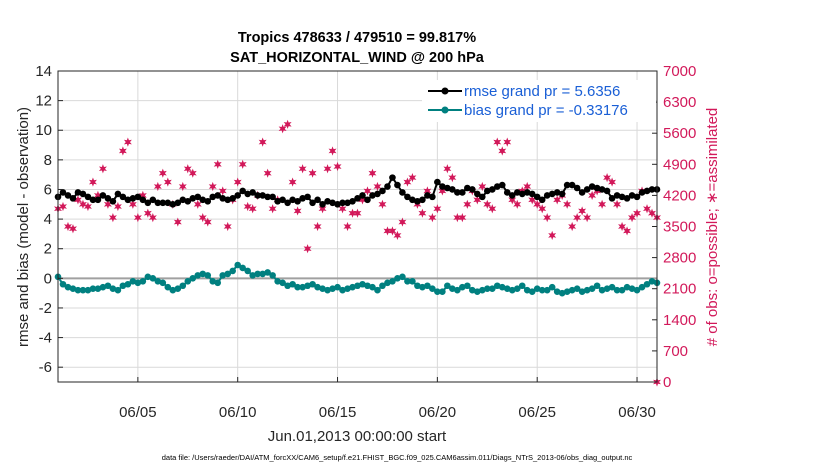 Image resolution: width=830 pixels, height=470 pixels. I want to click on legend-rmse-marker, so click(445, 91).